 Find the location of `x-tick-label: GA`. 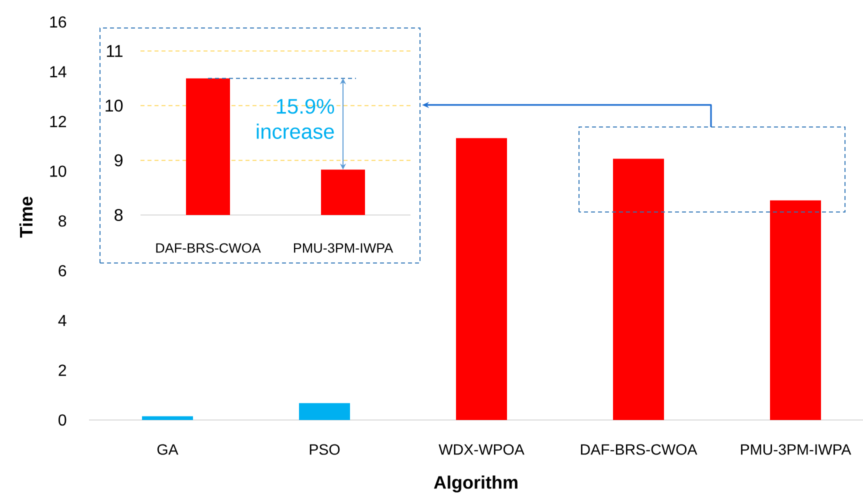

x-tick-label: GA is located at coordinates (167, 449).